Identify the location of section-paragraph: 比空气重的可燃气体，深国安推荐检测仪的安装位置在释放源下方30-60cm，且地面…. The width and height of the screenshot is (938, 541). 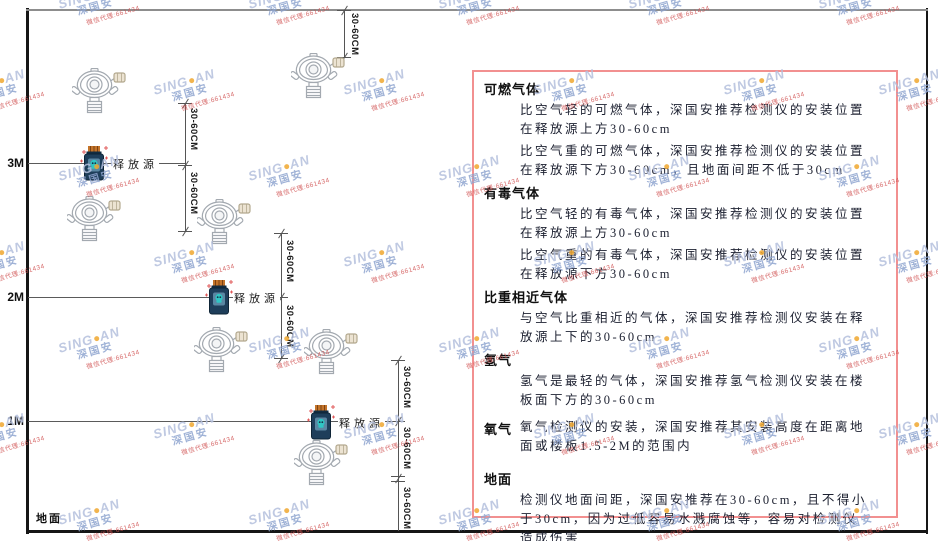
(693, 160).